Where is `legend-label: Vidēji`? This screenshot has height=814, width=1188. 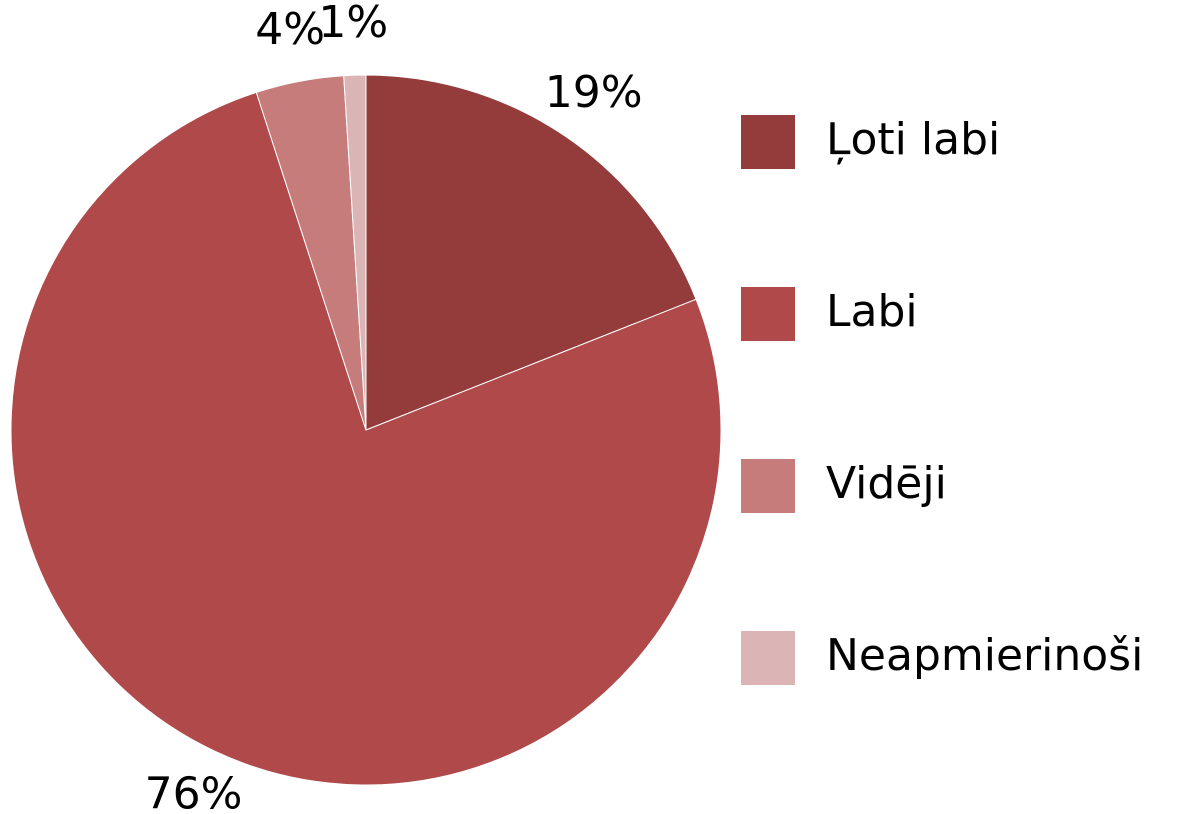
legend-label: Vidēji is located at coordinates (886, 483).